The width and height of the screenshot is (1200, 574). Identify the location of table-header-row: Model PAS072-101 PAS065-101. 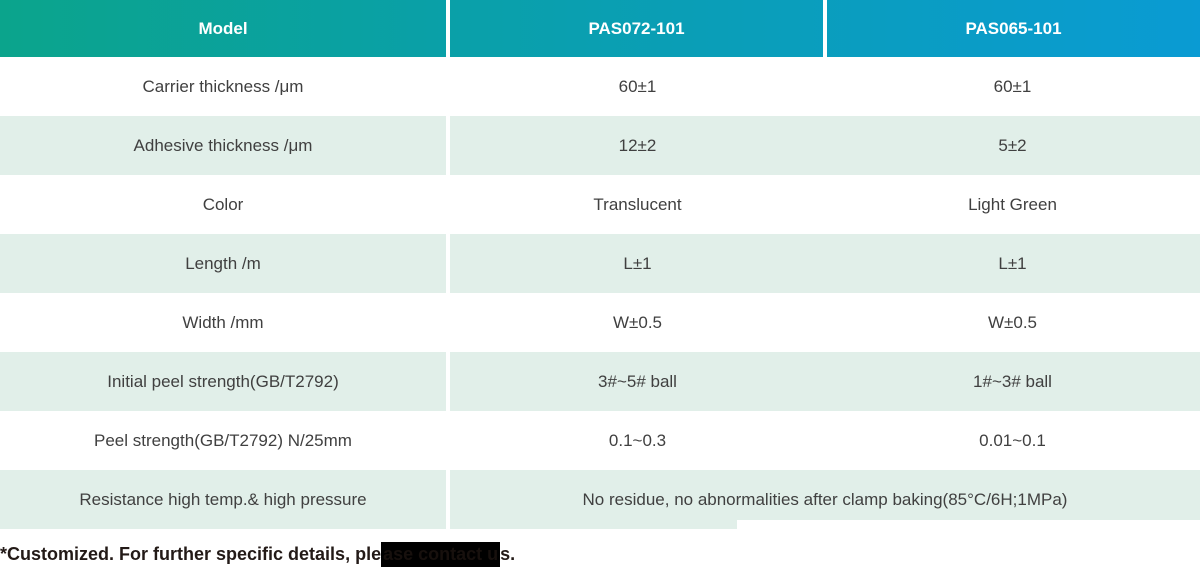
(600, 28).